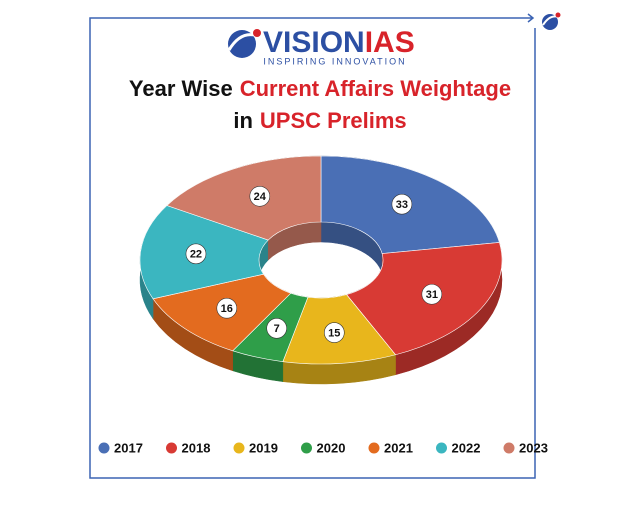 The width and height of the screenshot is (640, 505). I want to click on value-label: 15, so click(334, 333).